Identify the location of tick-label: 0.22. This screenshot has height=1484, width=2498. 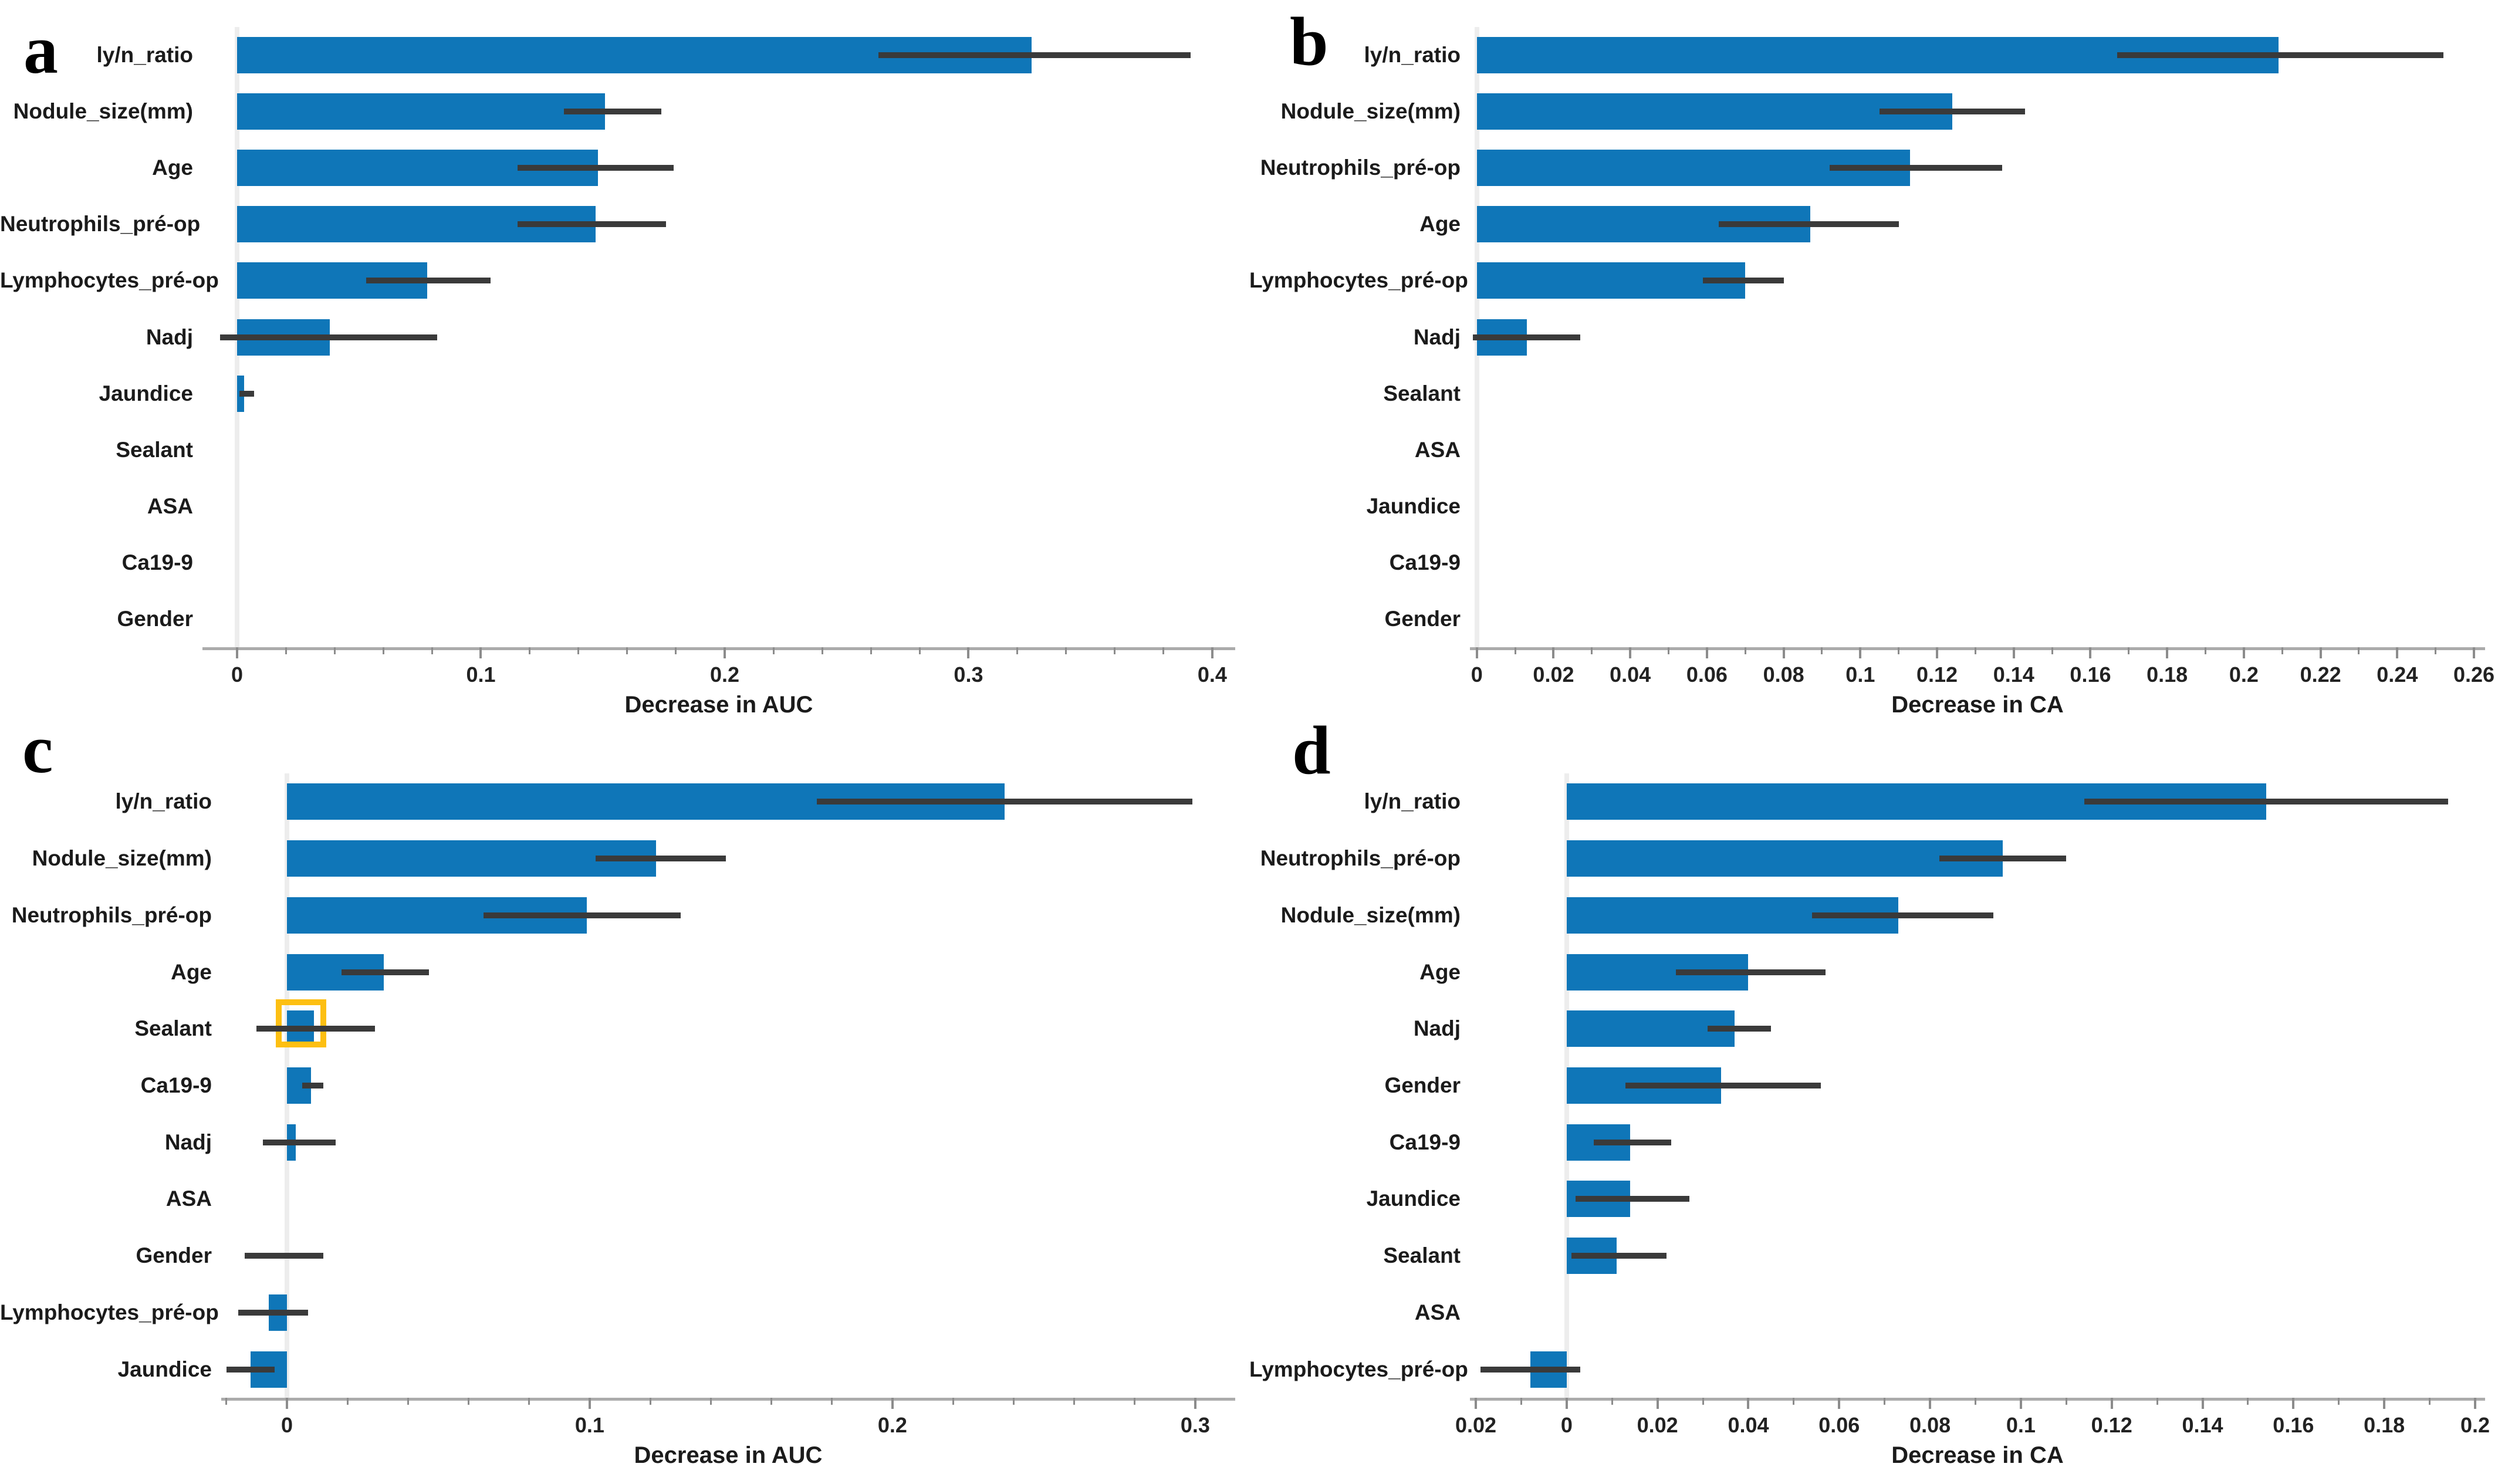
(2320, 674).